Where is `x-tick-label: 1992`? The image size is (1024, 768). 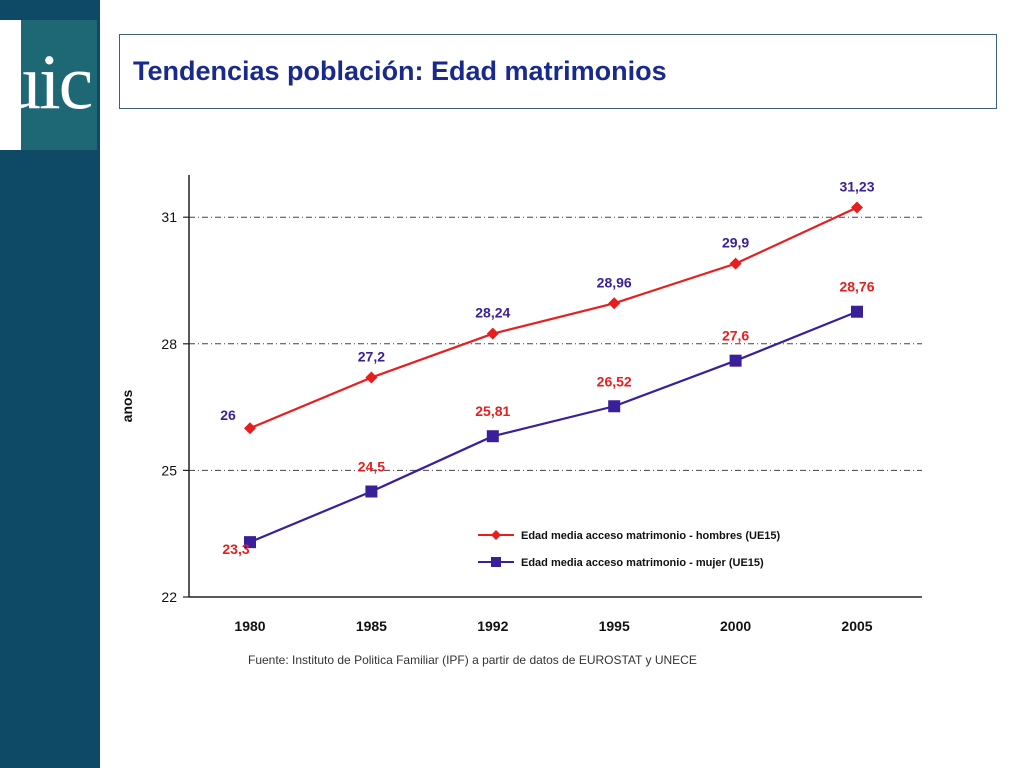 x-tick-label: 1992 is located at coordinates (492, 626).